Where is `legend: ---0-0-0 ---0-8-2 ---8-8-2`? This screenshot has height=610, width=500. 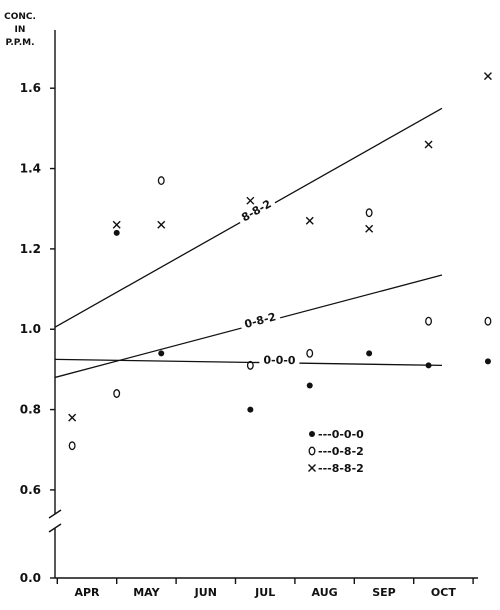 legend: ---0-0-0 ---0-8-2 ---8-8-2 is located at coordinates (336, 451).